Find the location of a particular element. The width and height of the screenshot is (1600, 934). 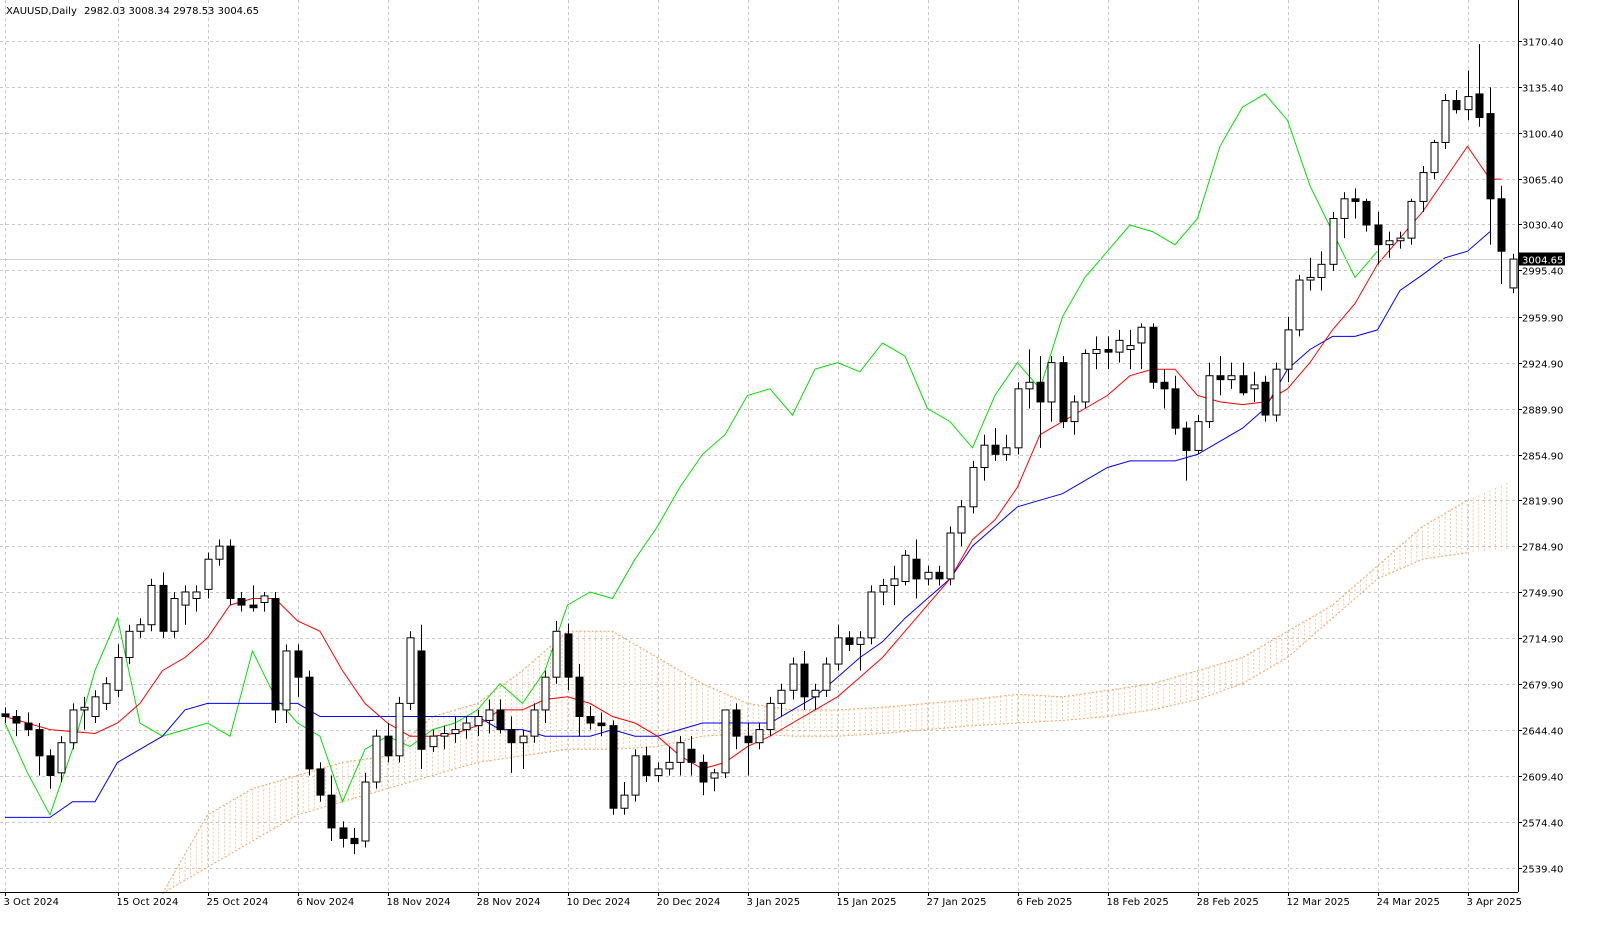

x-tick-label: 3 Oct 2024 is located at coordinates (31, 902).